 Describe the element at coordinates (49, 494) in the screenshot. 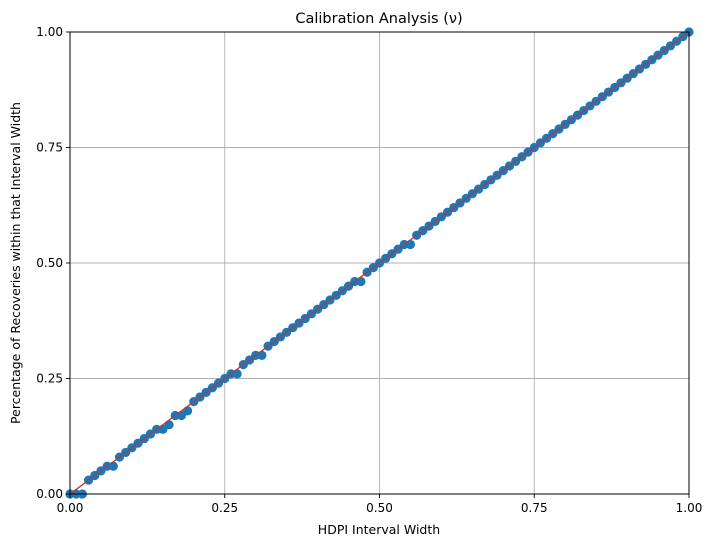

I see `y-tick-label: 0.00` at that location.